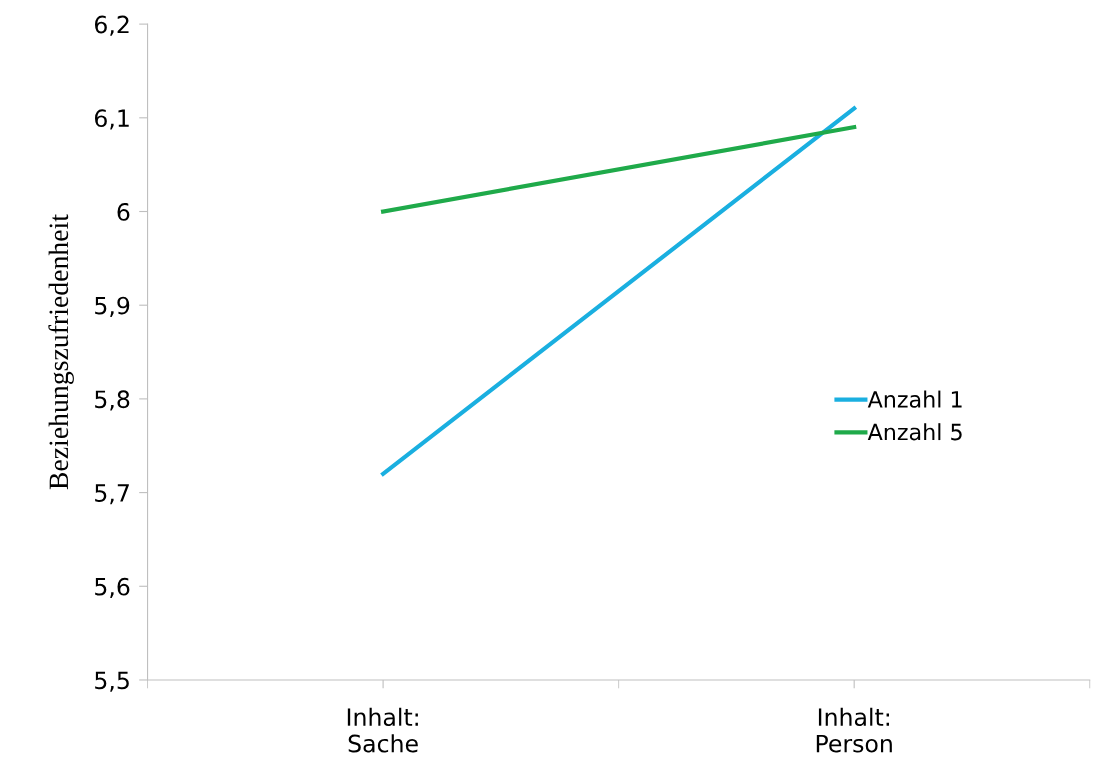  I want to click on legend-label: Anzahl 5, so click(914, 432).